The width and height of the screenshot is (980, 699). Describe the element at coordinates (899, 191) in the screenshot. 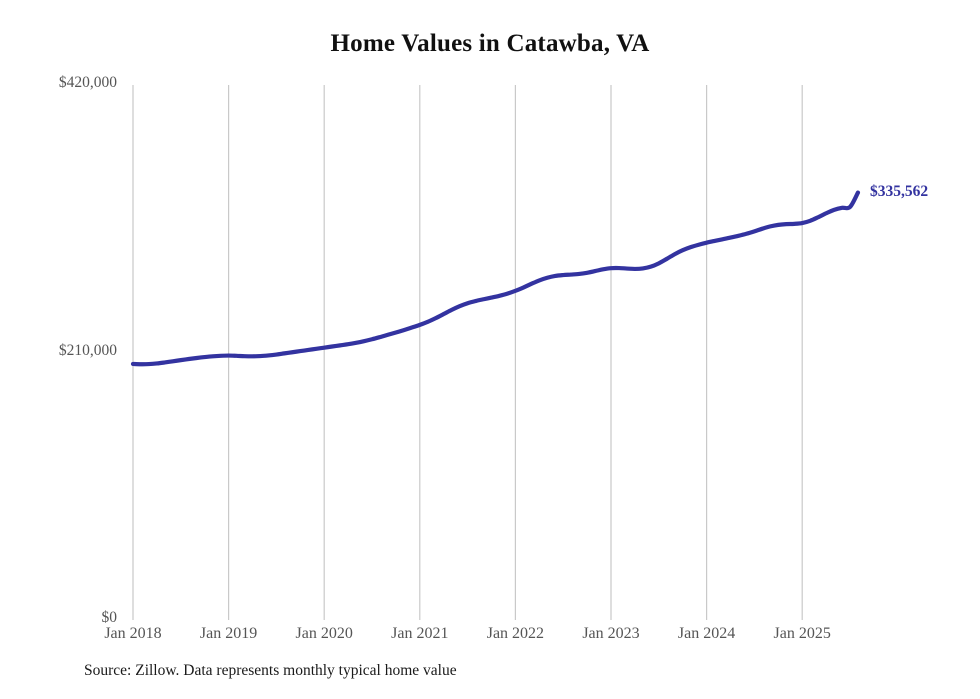

I see `end-value-annotation: $335,562` at that location.